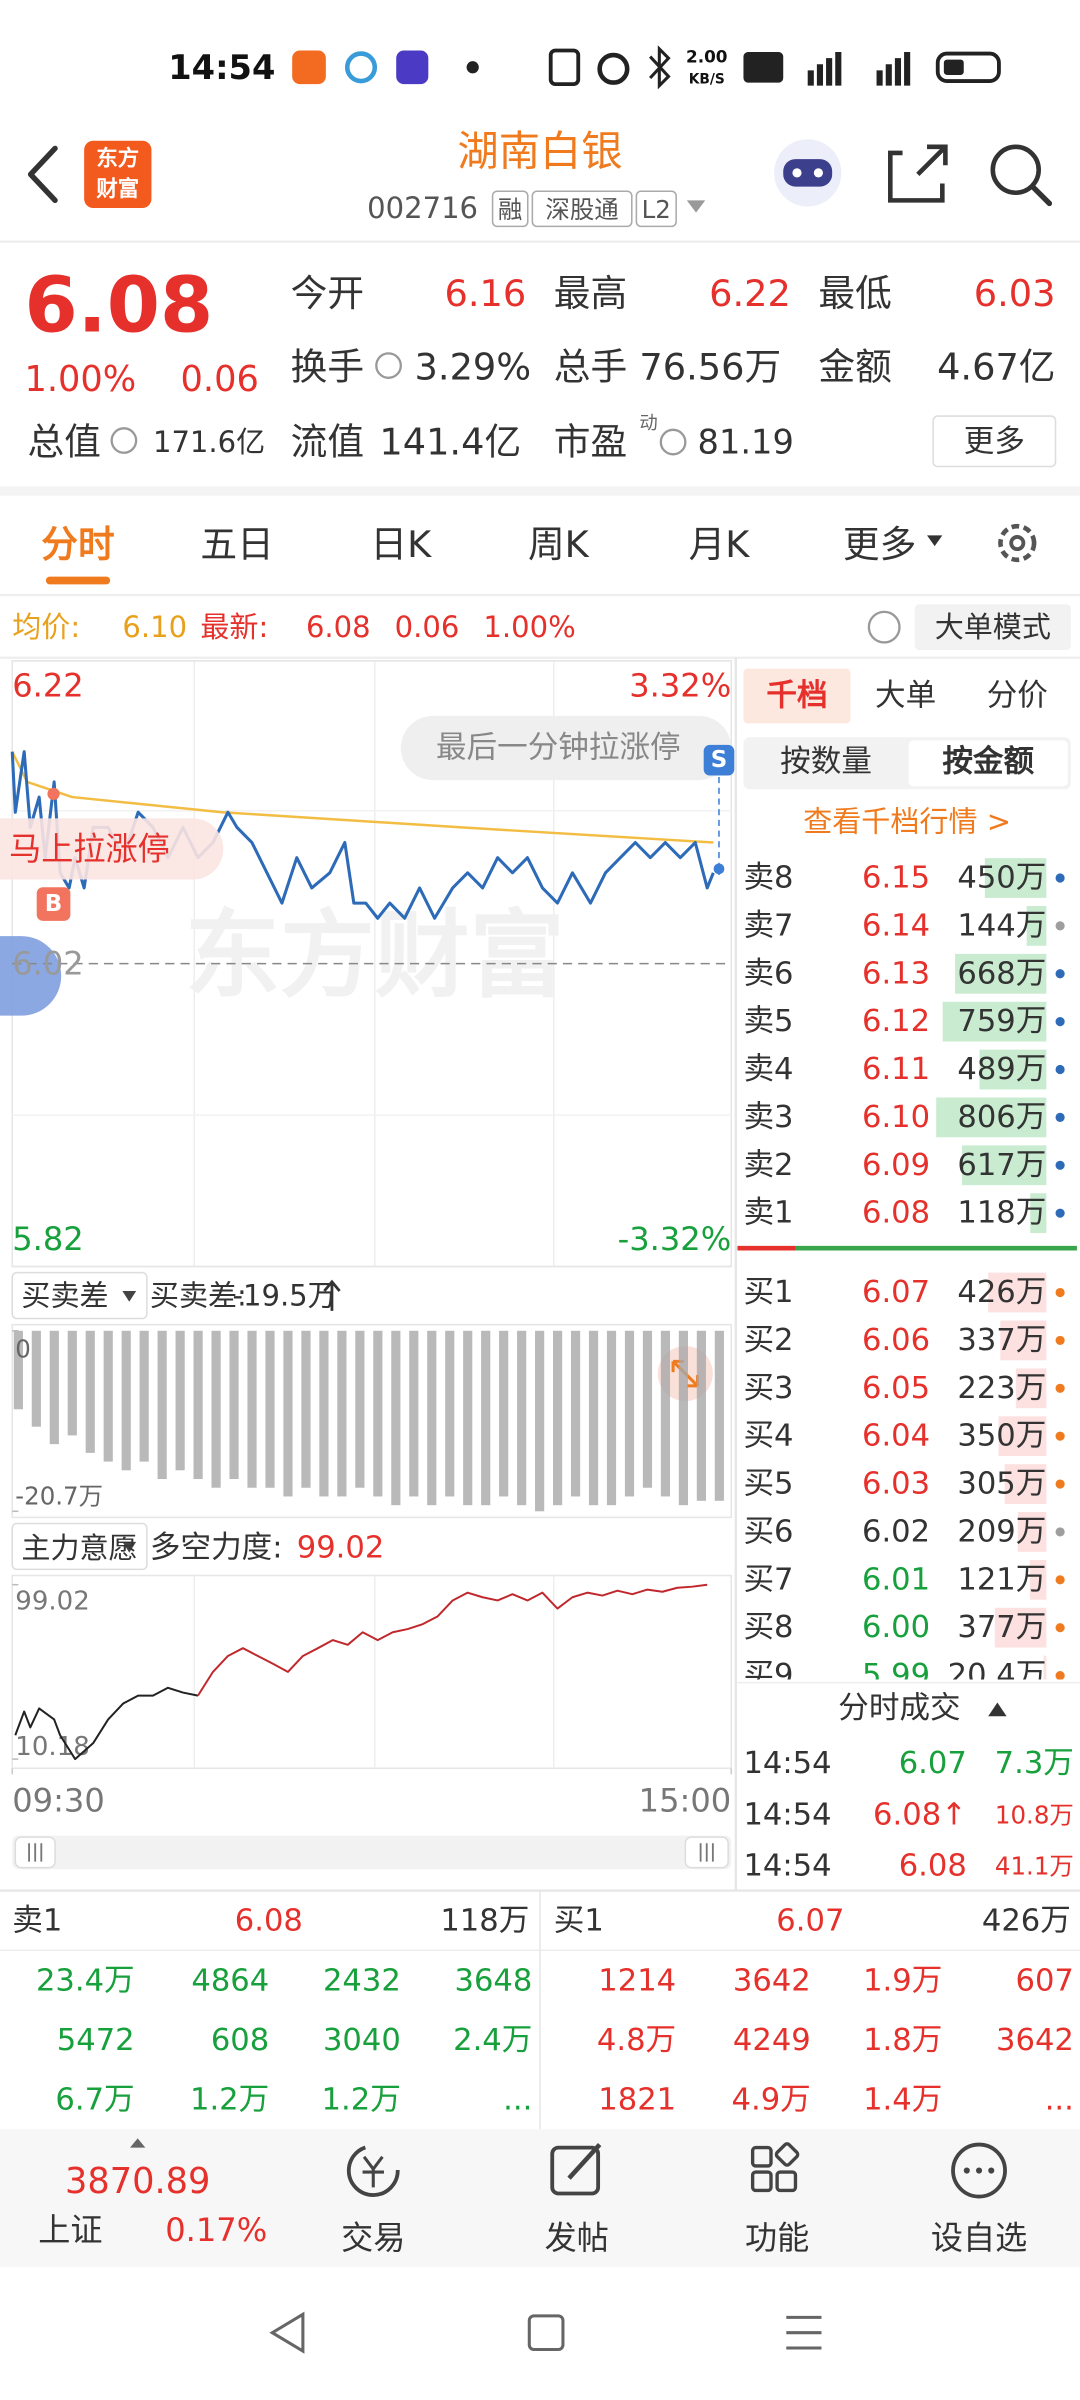  Describe the element at coordinates (826, 761) in the screenshot. I see `book-mode: 按数量` at that location.